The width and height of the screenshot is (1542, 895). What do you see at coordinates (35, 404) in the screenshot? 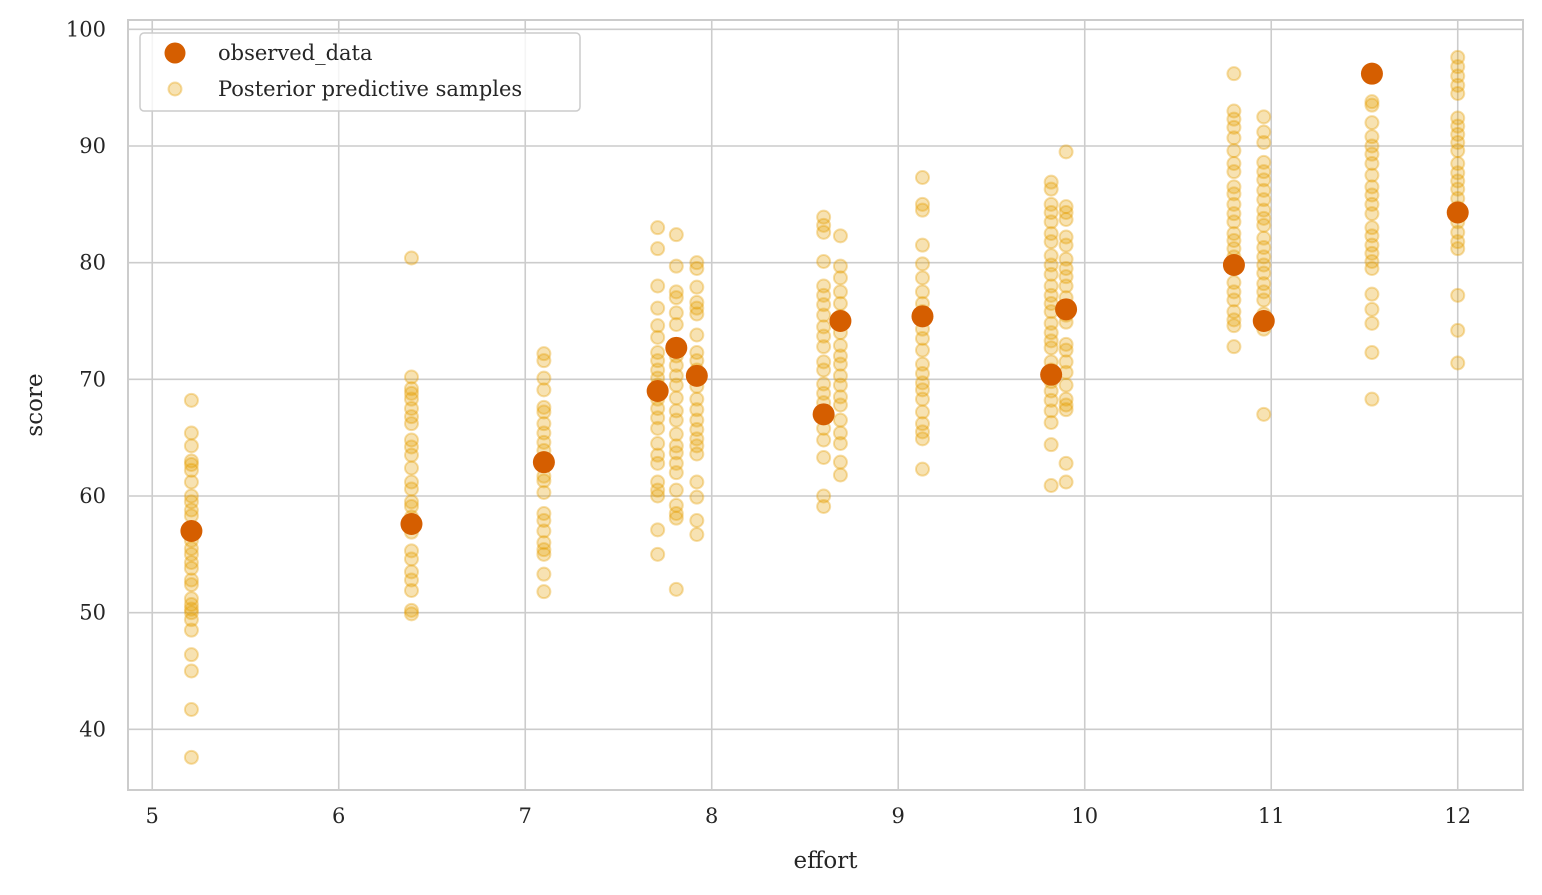
I see `y-axis-label: score` at bounding box center [35, 404].